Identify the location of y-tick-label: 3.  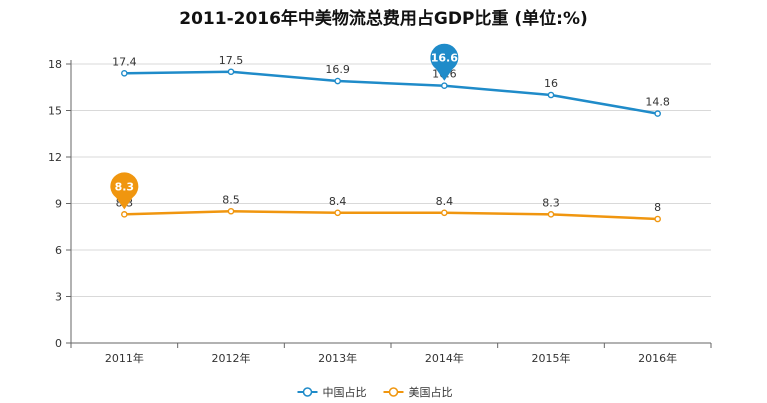
(58, 297).